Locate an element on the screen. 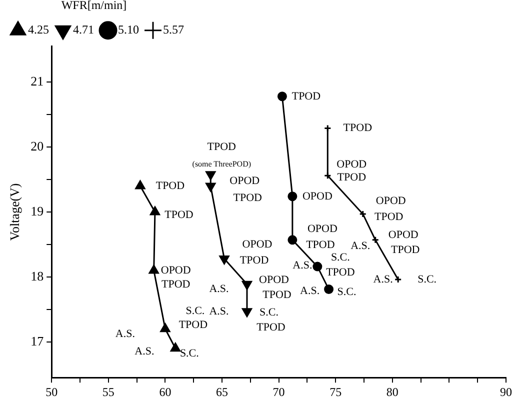  y-axis-title: Voltage(V) is located at coordinates (14, 212).